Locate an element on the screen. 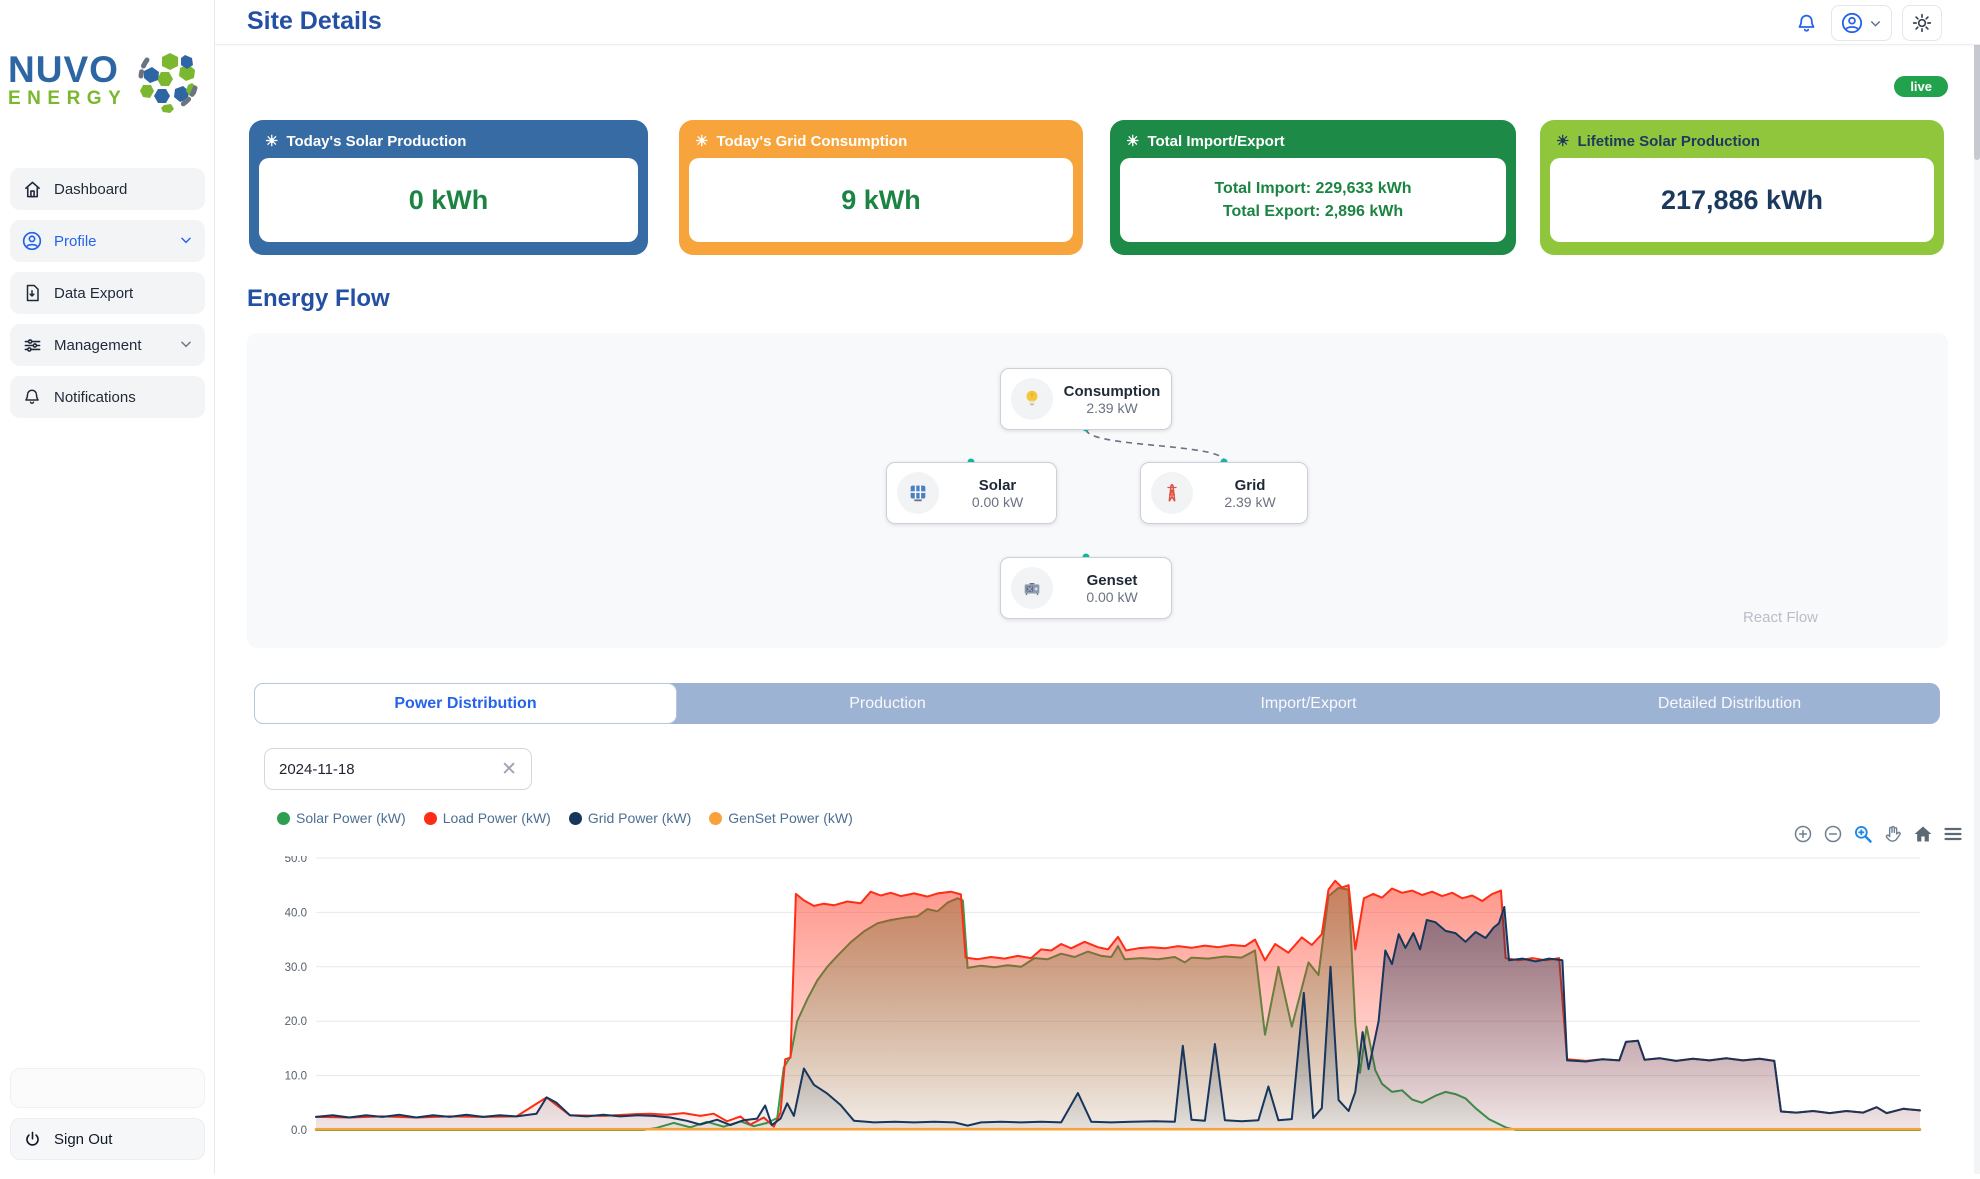 The image size is (1980, 1179). sidebar-item-dashboard: Dashboard is located at coordinates (107, 189).